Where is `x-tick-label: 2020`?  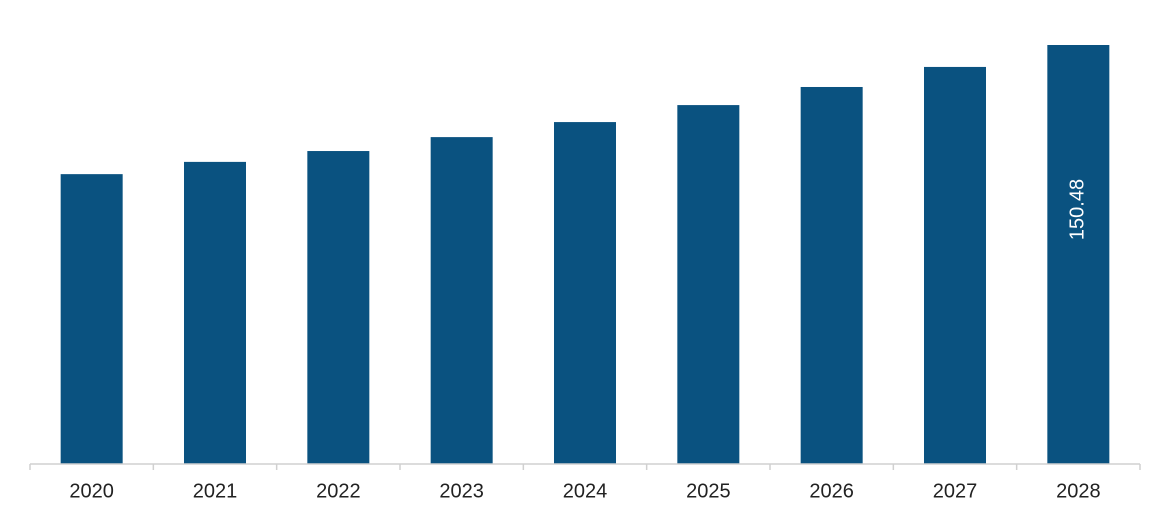
x-tick-label: 2020 is located at coordinates (91, 491).